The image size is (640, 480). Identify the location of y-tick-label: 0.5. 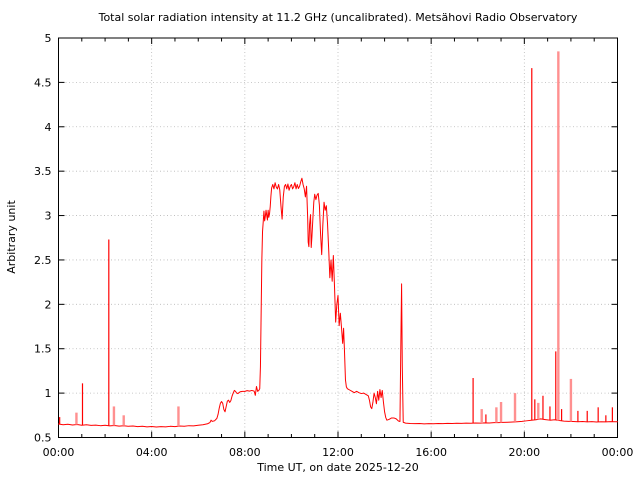
(43, 438).